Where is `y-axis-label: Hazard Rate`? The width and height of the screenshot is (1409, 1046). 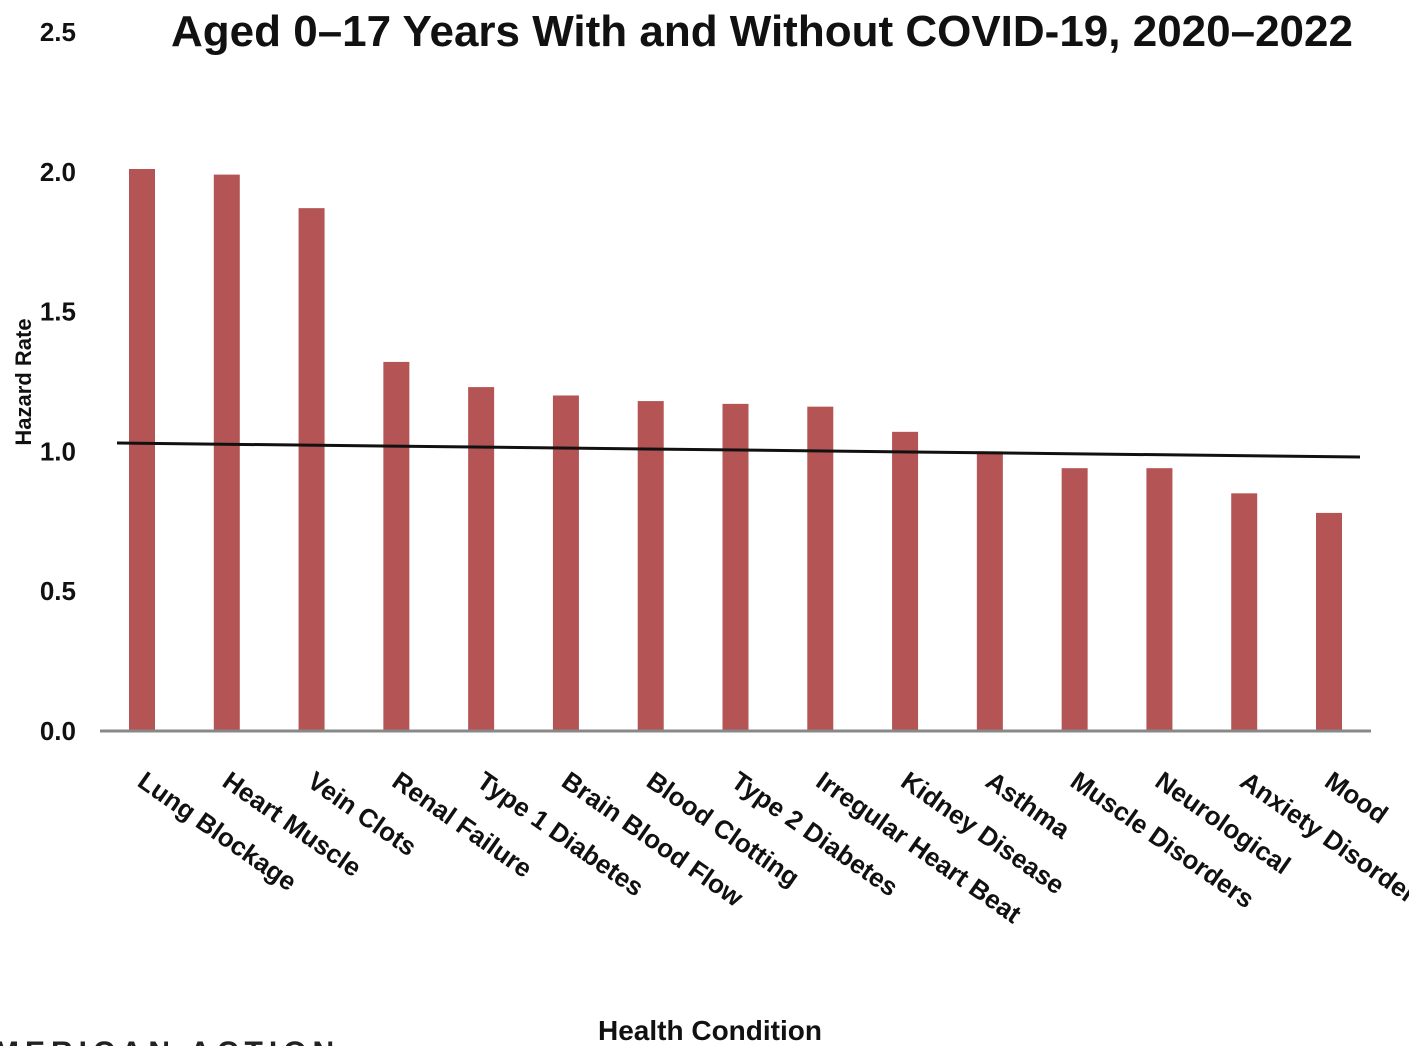 y-axis-label: Hazard Rate is located at coordinates (23, 381).